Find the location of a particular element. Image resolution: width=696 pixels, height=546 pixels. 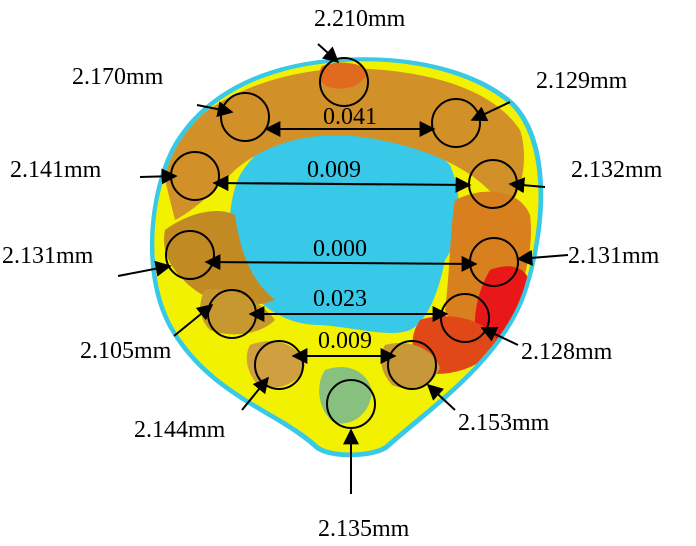

circle-bottom-right is located at coordinates (412, 365).